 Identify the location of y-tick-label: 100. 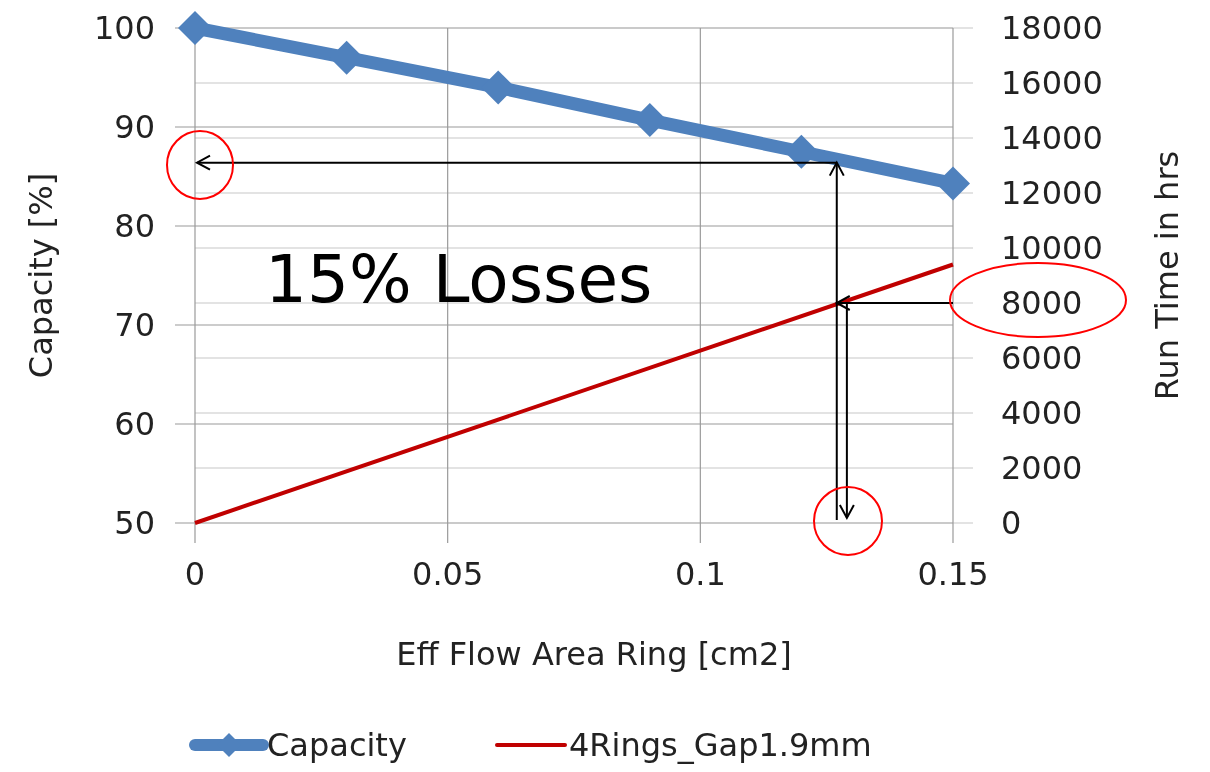
(124, 28).